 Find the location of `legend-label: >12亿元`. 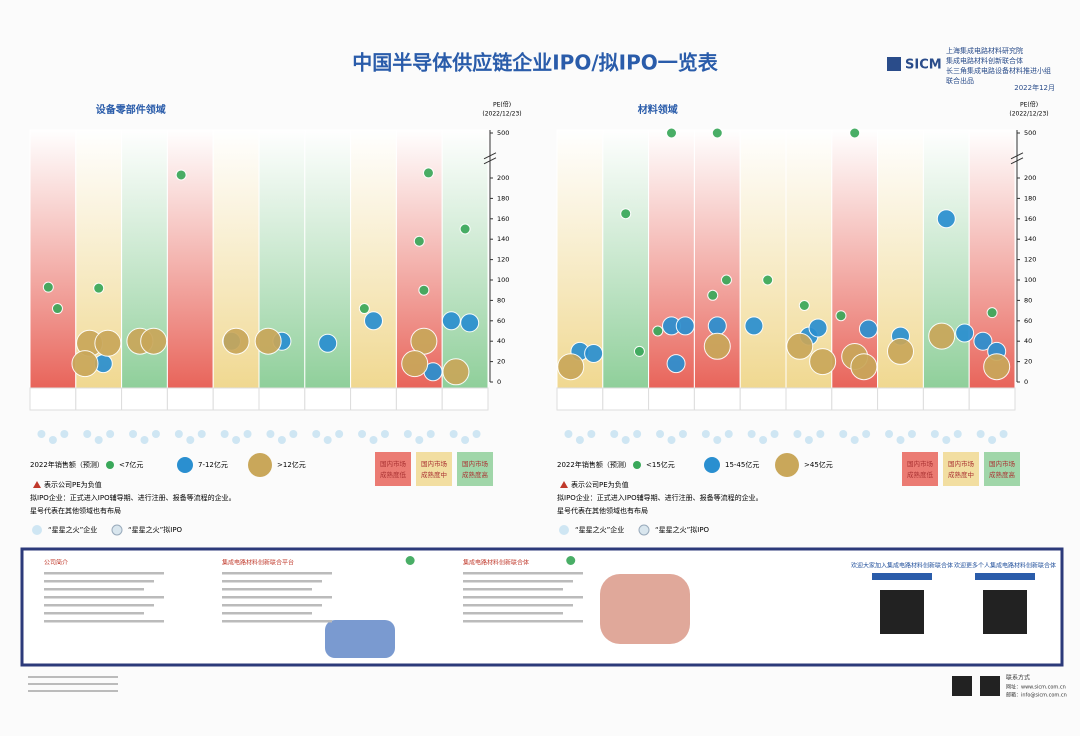

legend-label: >12亿元 is located at coordinates (291, 464).